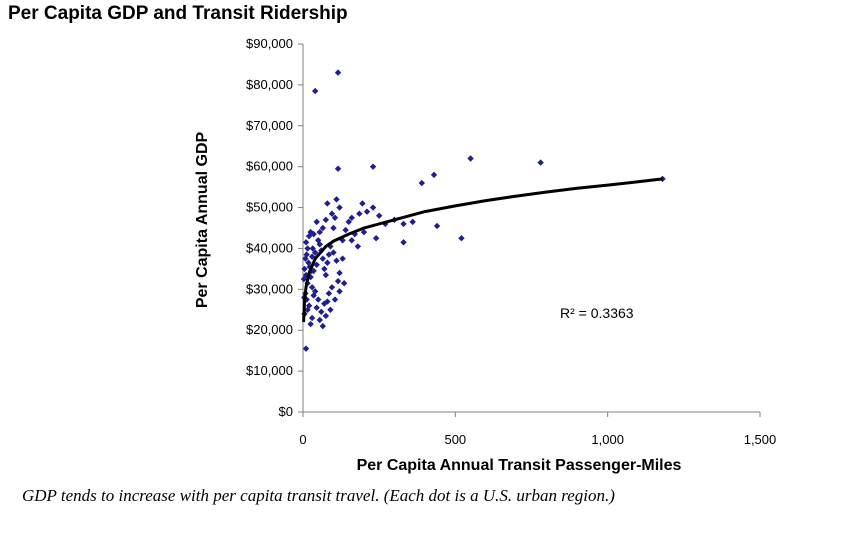 The height and width of the screenshot is (557, 846). What do you see at coordinates (537, 429) in the screenshot?
I see `x-axis-ticks: 0 500 1,000 1,500` at bounding box center [537, 429].